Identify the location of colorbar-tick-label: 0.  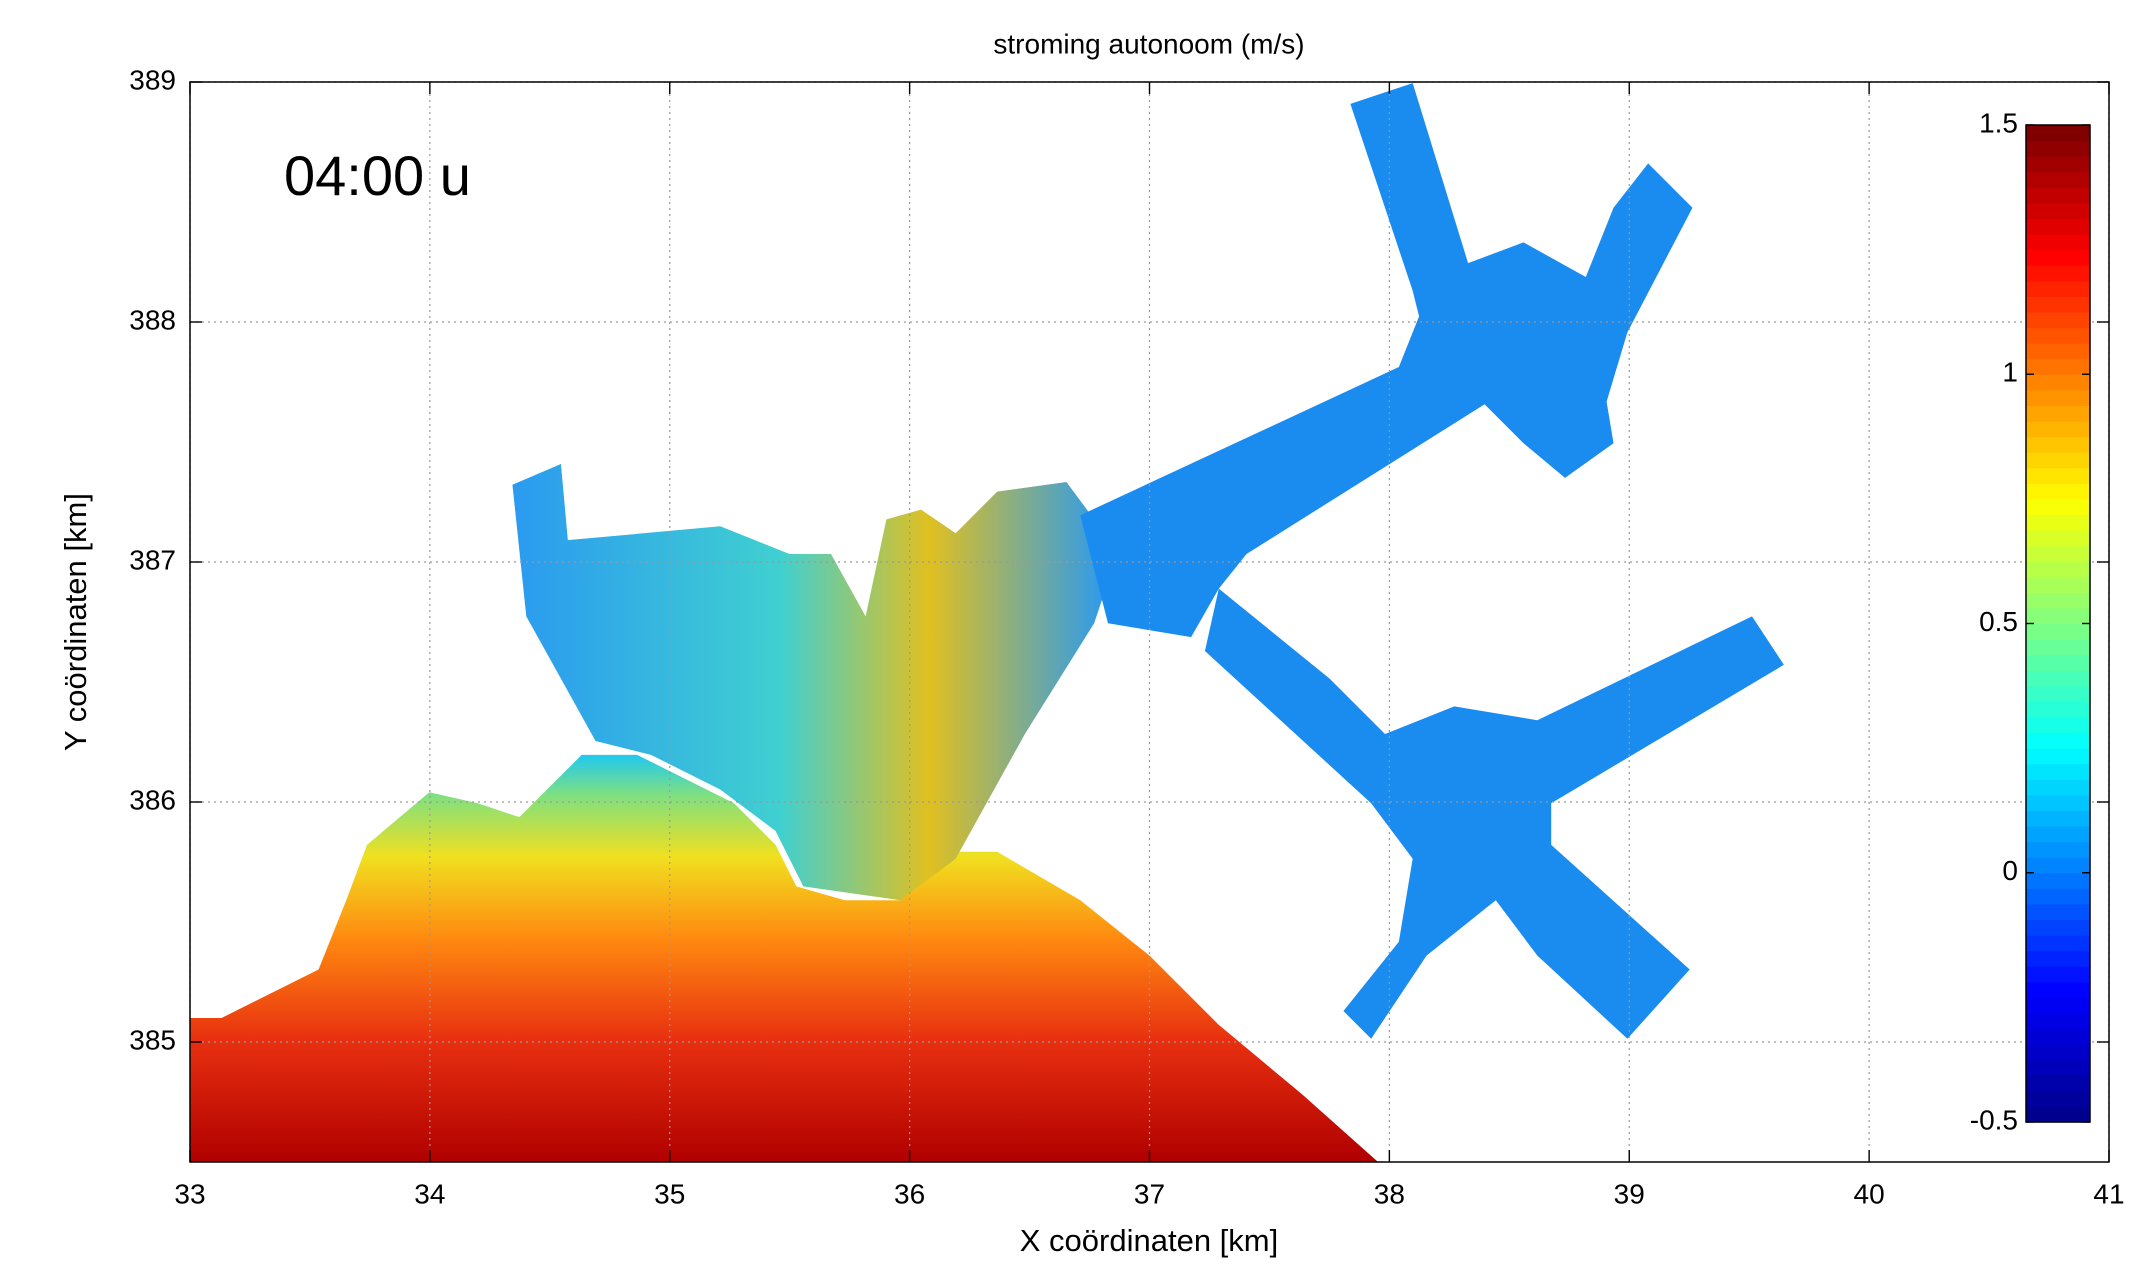
(2010, 870).